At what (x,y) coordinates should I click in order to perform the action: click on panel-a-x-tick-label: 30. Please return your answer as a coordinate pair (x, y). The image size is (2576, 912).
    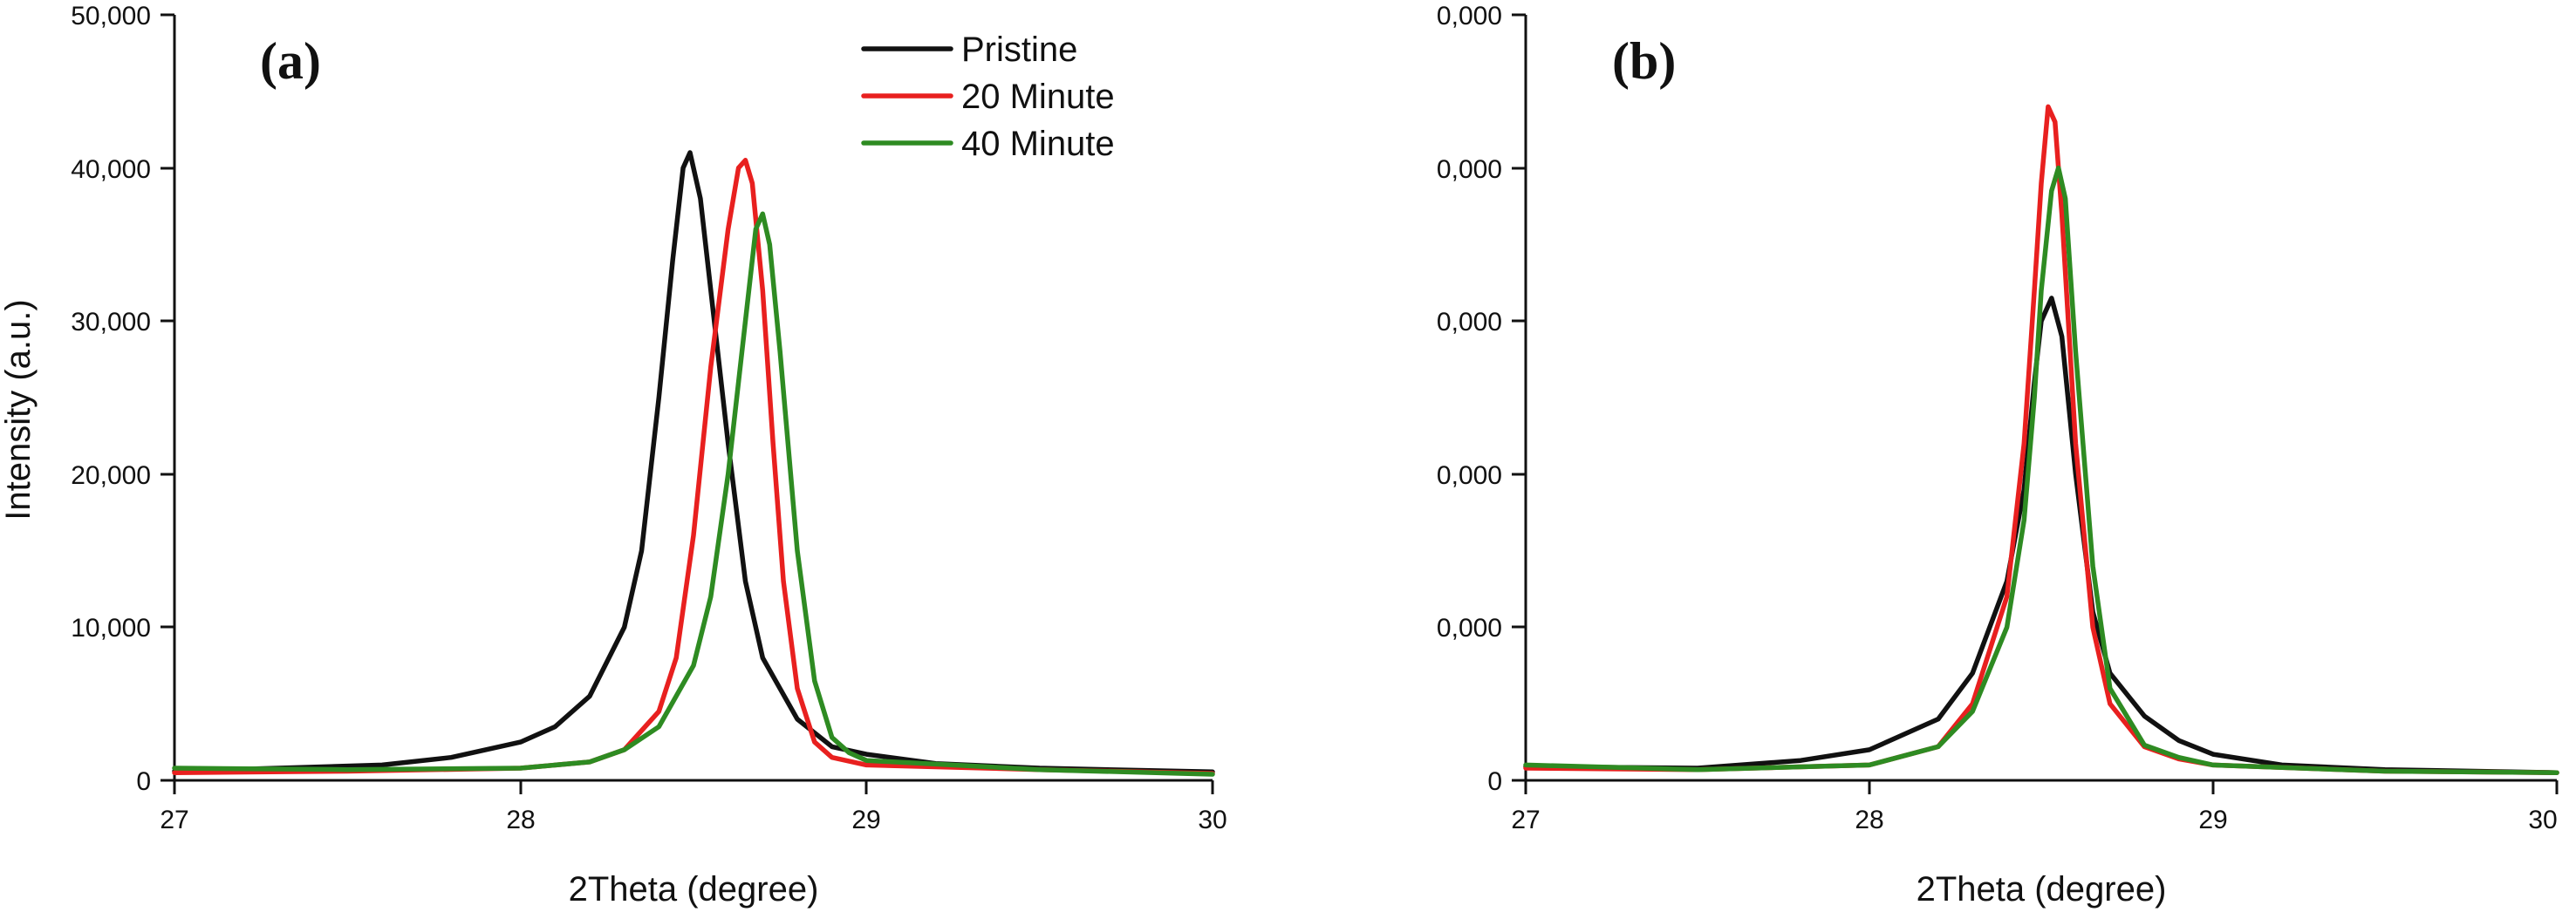
    Looking at the image, I should click on (1212, 820).